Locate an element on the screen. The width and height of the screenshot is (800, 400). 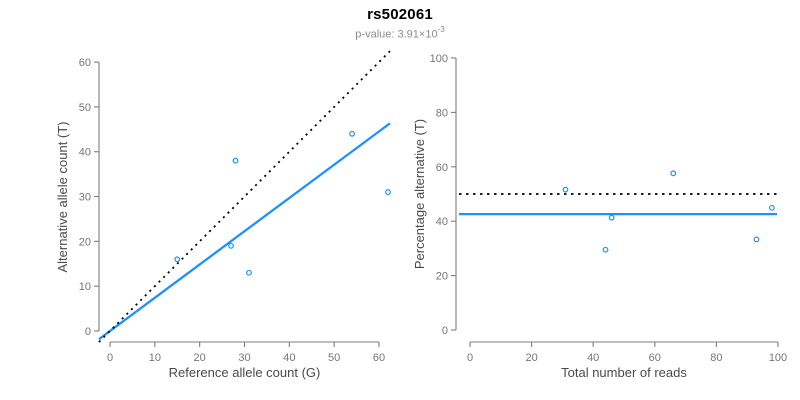
left-plot-y-tick-label: 60 is located at coordinates (85, 63).